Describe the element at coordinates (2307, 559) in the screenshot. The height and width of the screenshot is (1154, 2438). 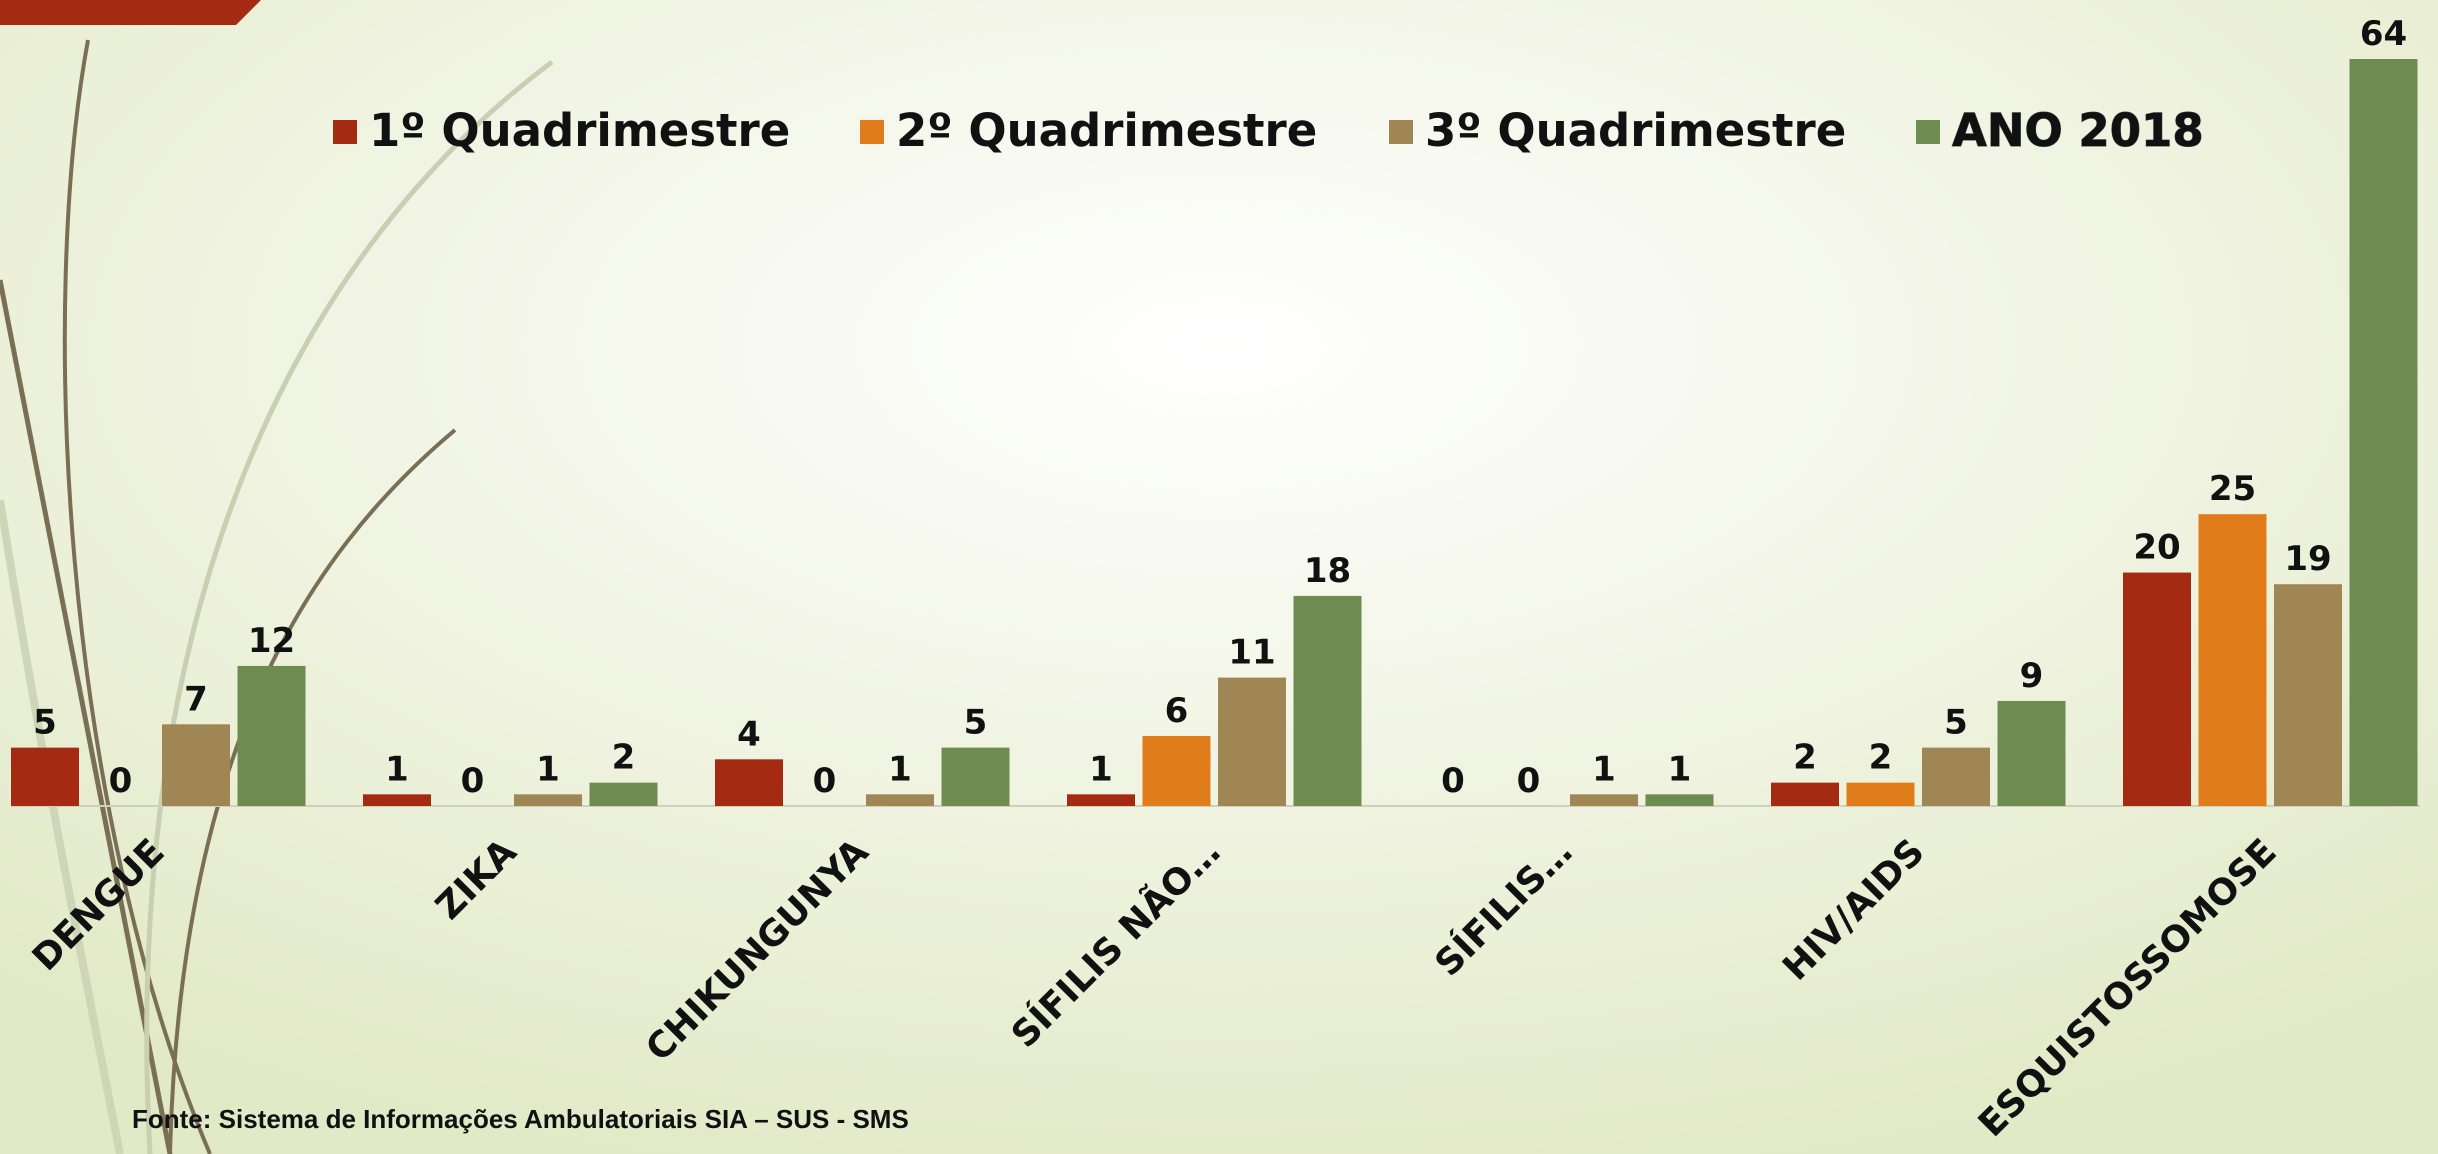
I see `data-label: 19` at that location.